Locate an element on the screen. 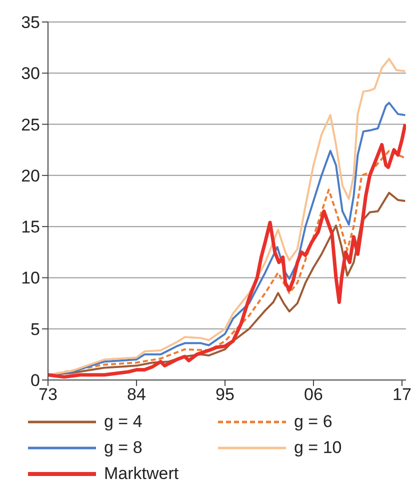 The image size is (419, 494). y-tick-label: 30 is located at coordinates (30, 74).